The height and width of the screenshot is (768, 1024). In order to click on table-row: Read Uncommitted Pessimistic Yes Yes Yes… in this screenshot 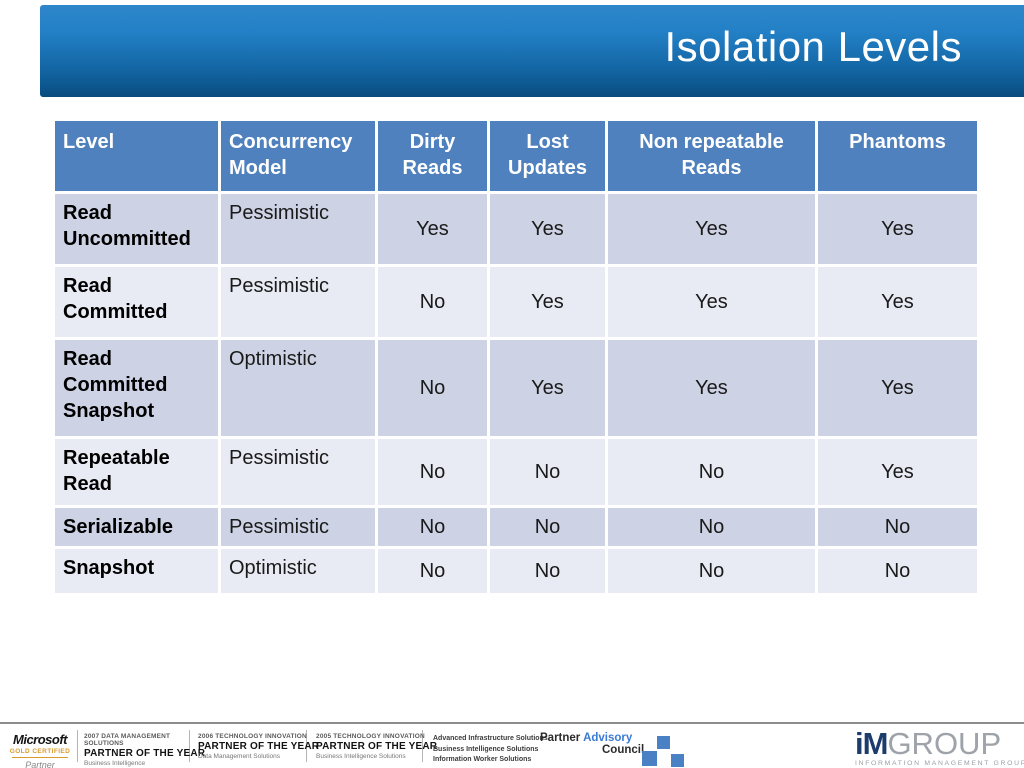, I will do `click(516, 229)`.